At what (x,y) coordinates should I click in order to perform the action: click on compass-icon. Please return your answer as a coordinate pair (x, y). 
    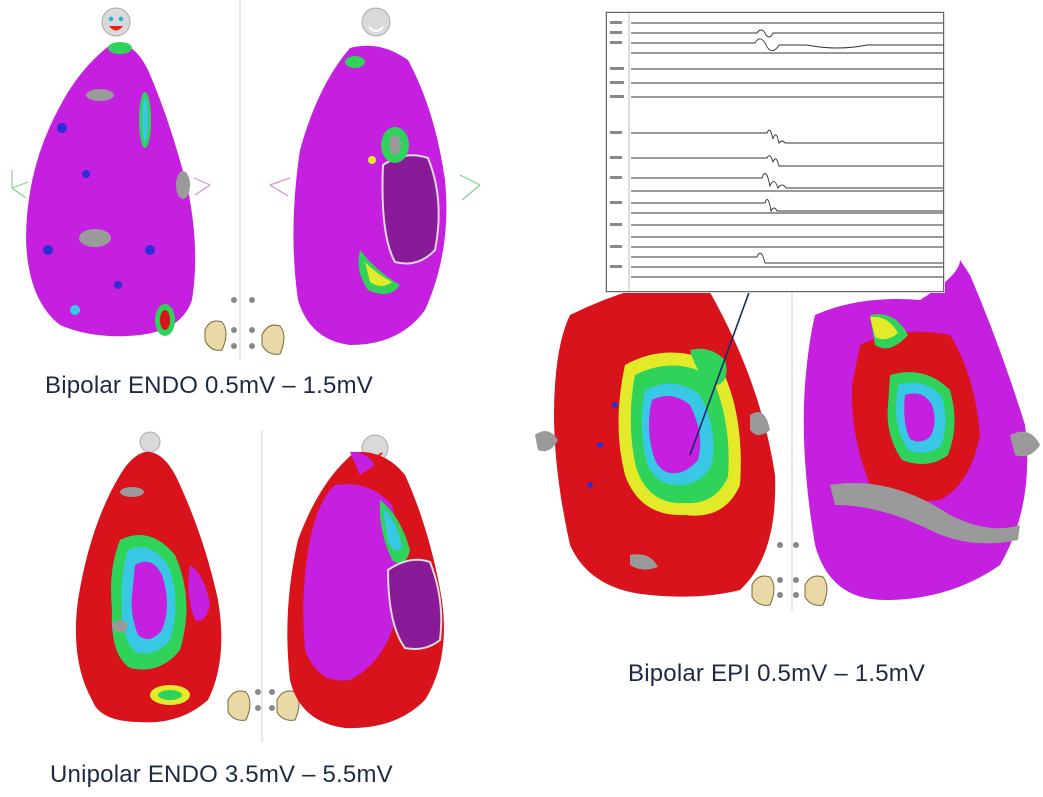
    Looking at the image, I should click on (111, 184).